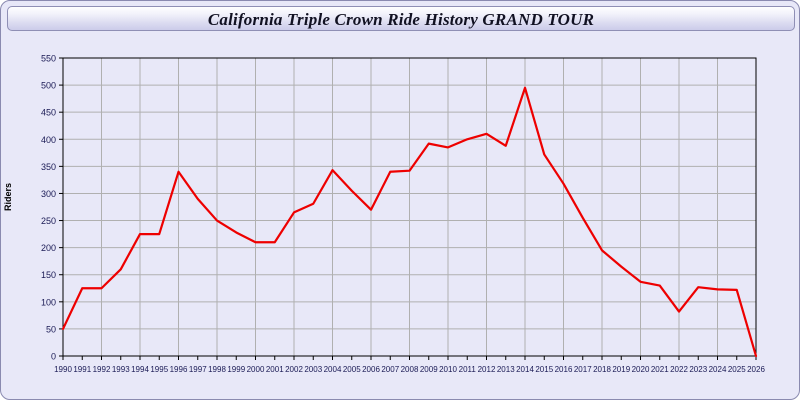  I want to click on svg-text: 450, so click(48, 113).